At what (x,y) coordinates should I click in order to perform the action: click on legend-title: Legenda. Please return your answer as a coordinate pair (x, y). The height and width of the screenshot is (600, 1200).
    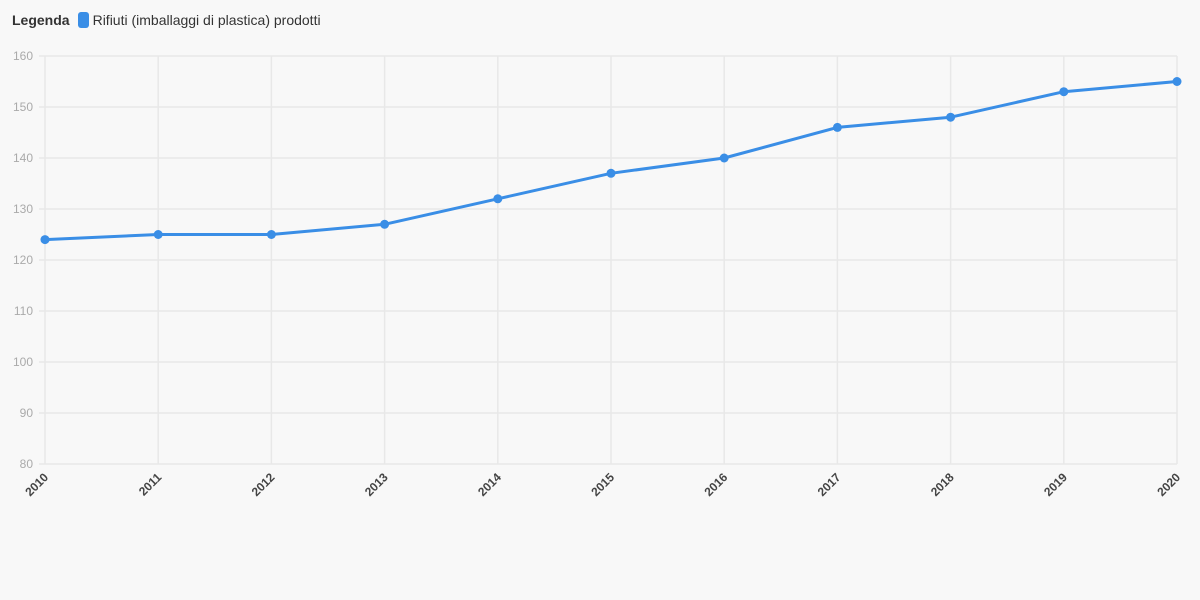
    Looking at the image, I should click on (41, 20).